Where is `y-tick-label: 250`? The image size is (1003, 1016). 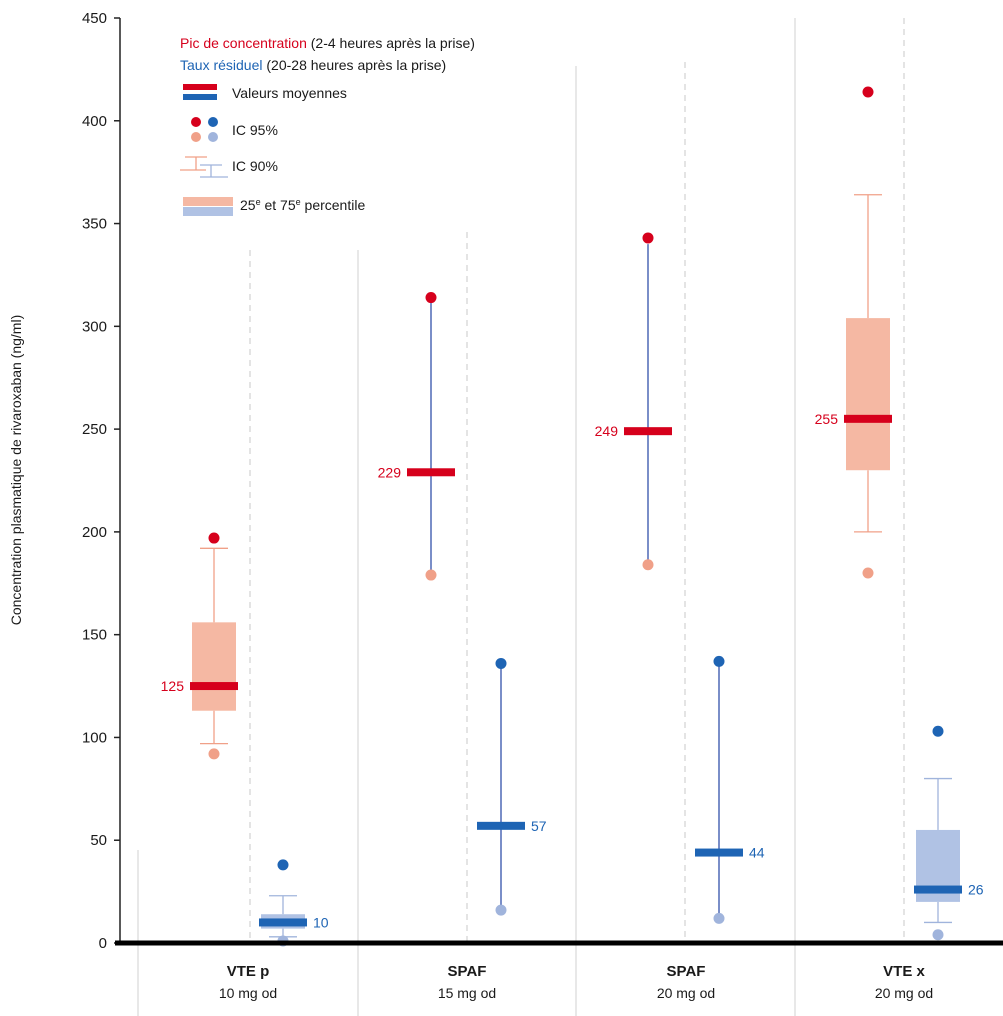
y-tick-label: 250 is located at coordinates (94, 429).